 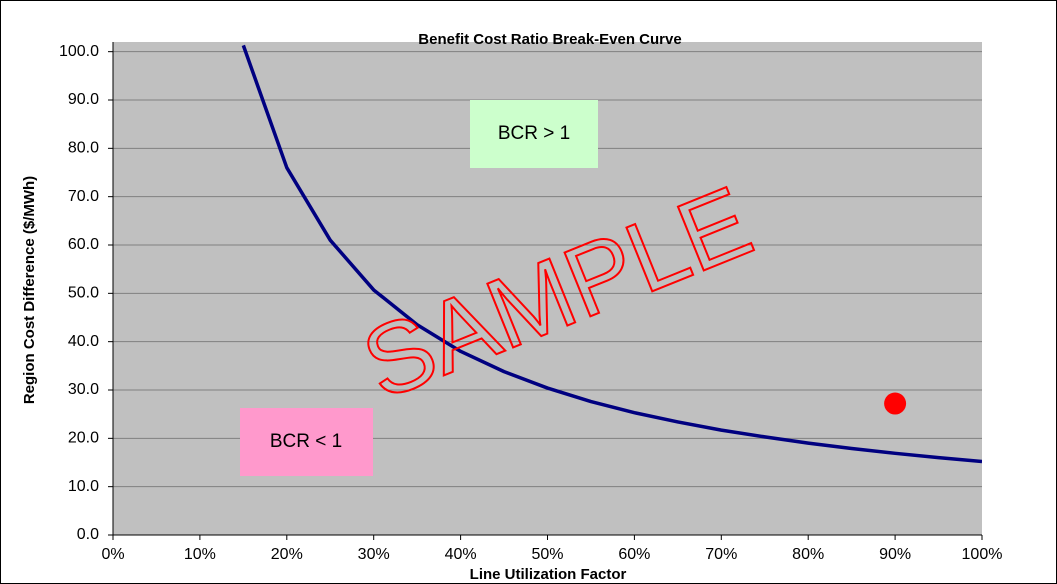 What do you see at coordinates (634, 554) in the screenshot?
I see `x-tick-label: 60%` at bounding box center [634, 554].